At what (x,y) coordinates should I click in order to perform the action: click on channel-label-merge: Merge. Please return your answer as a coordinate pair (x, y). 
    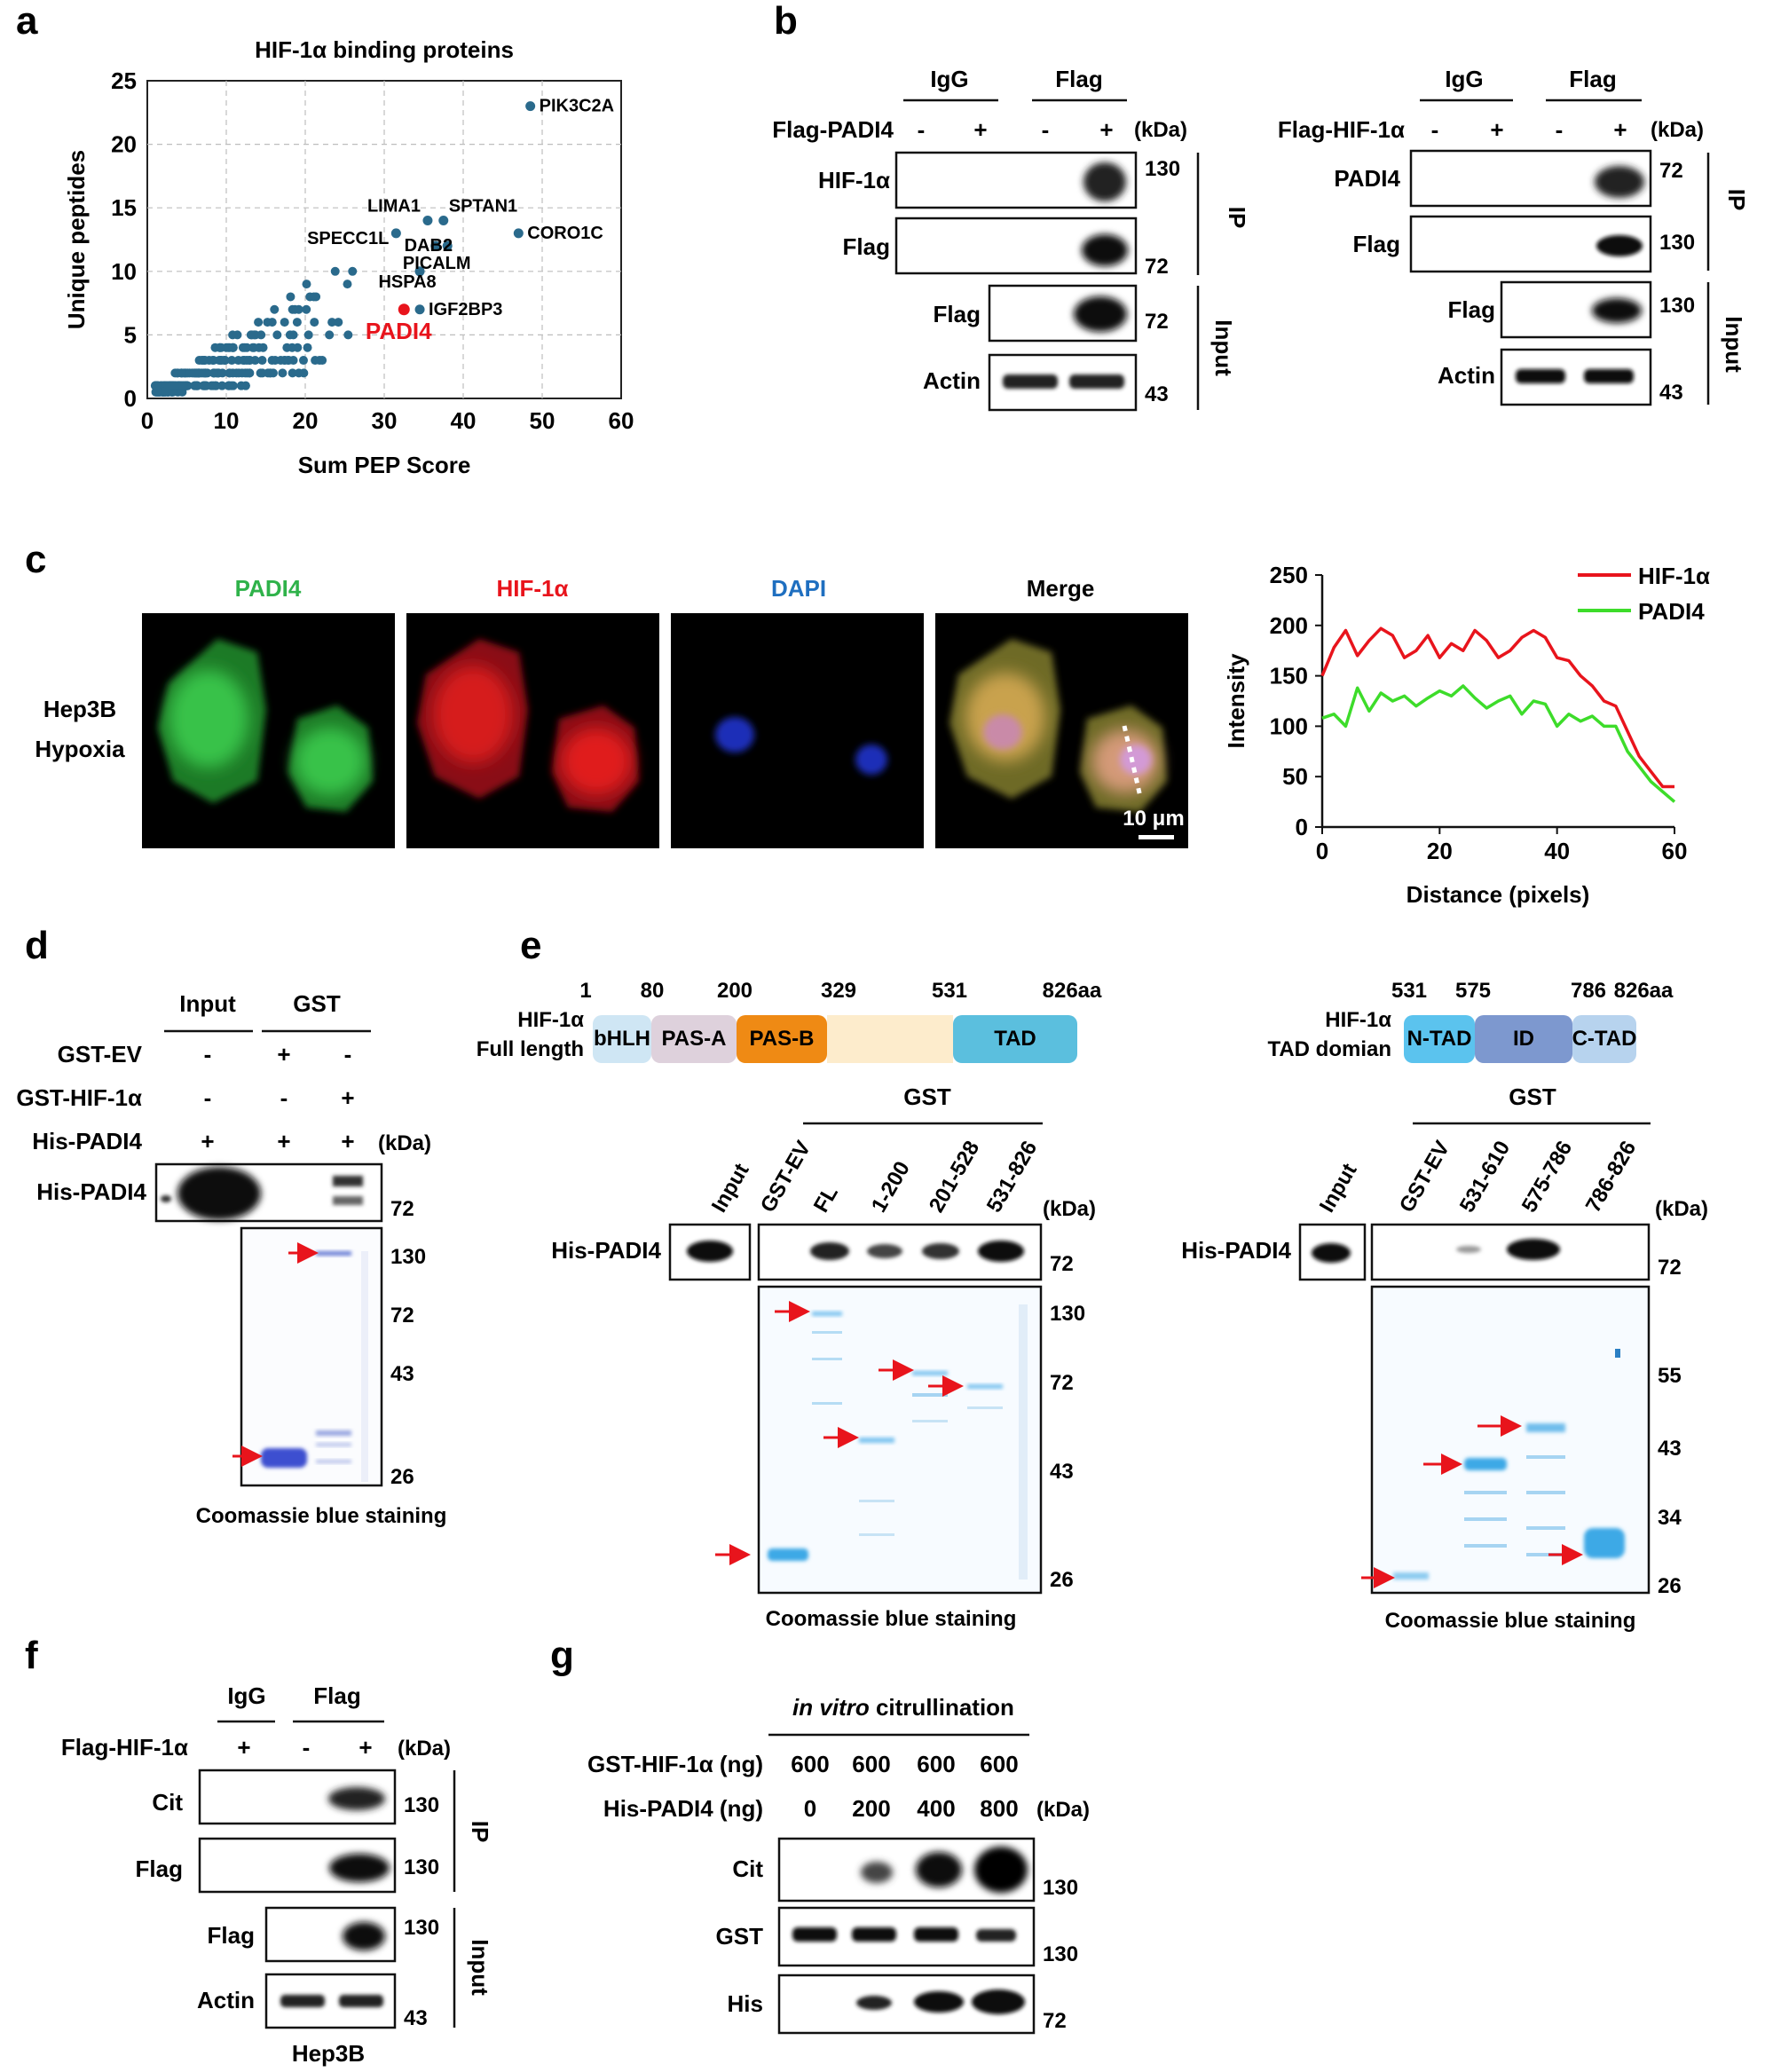
    Looking at the image, I should click on (1061, 589).